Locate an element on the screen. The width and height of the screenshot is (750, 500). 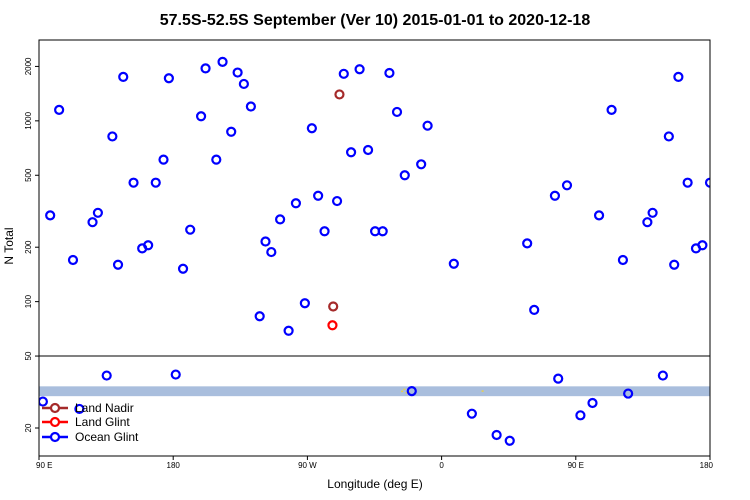
y-tick-label: 1000 is located at coordinates (28, 120).